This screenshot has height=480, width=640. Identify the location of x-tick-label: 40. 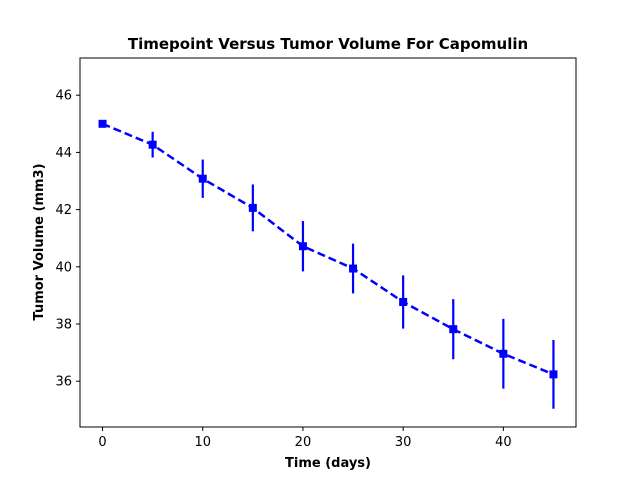
(503, 442).